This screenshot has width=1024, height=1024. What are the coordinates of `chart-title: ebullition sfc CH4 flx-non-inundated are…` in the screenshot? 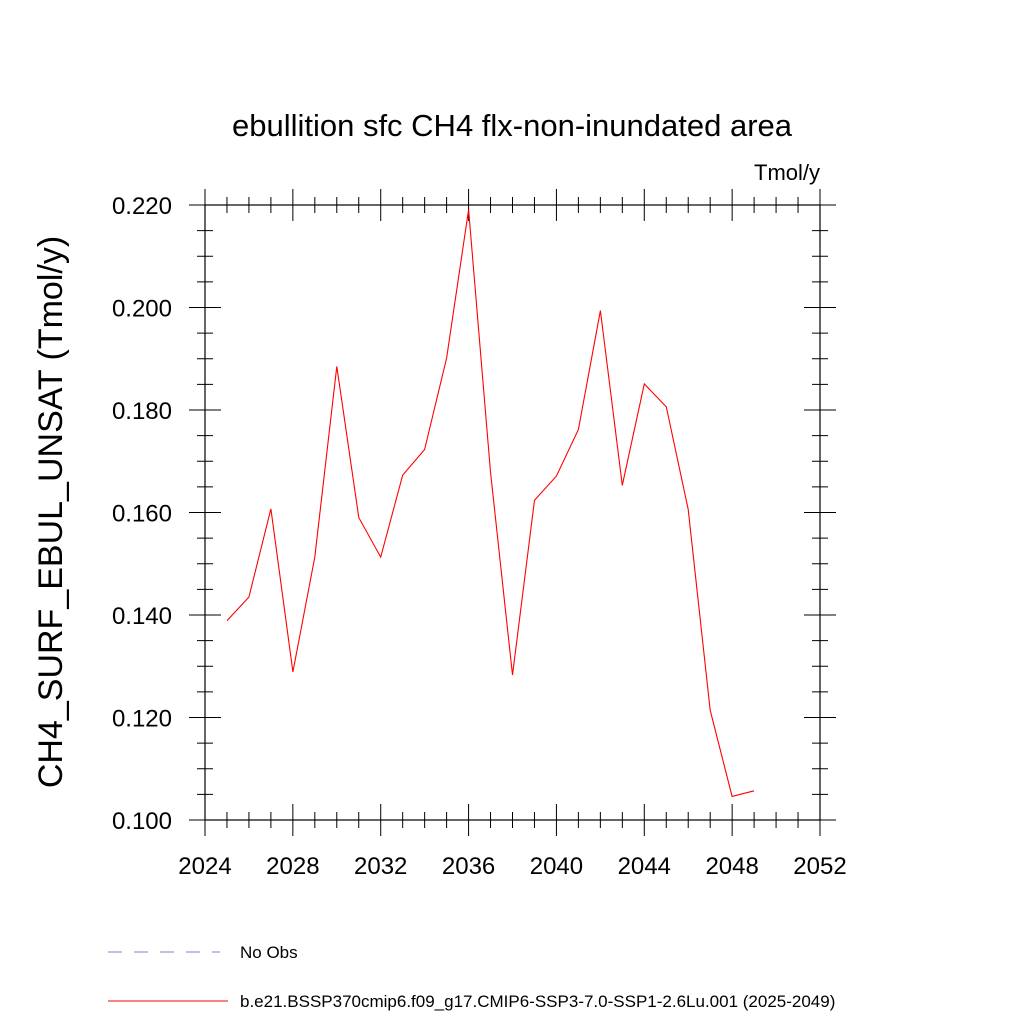 It's located at (512, 125).